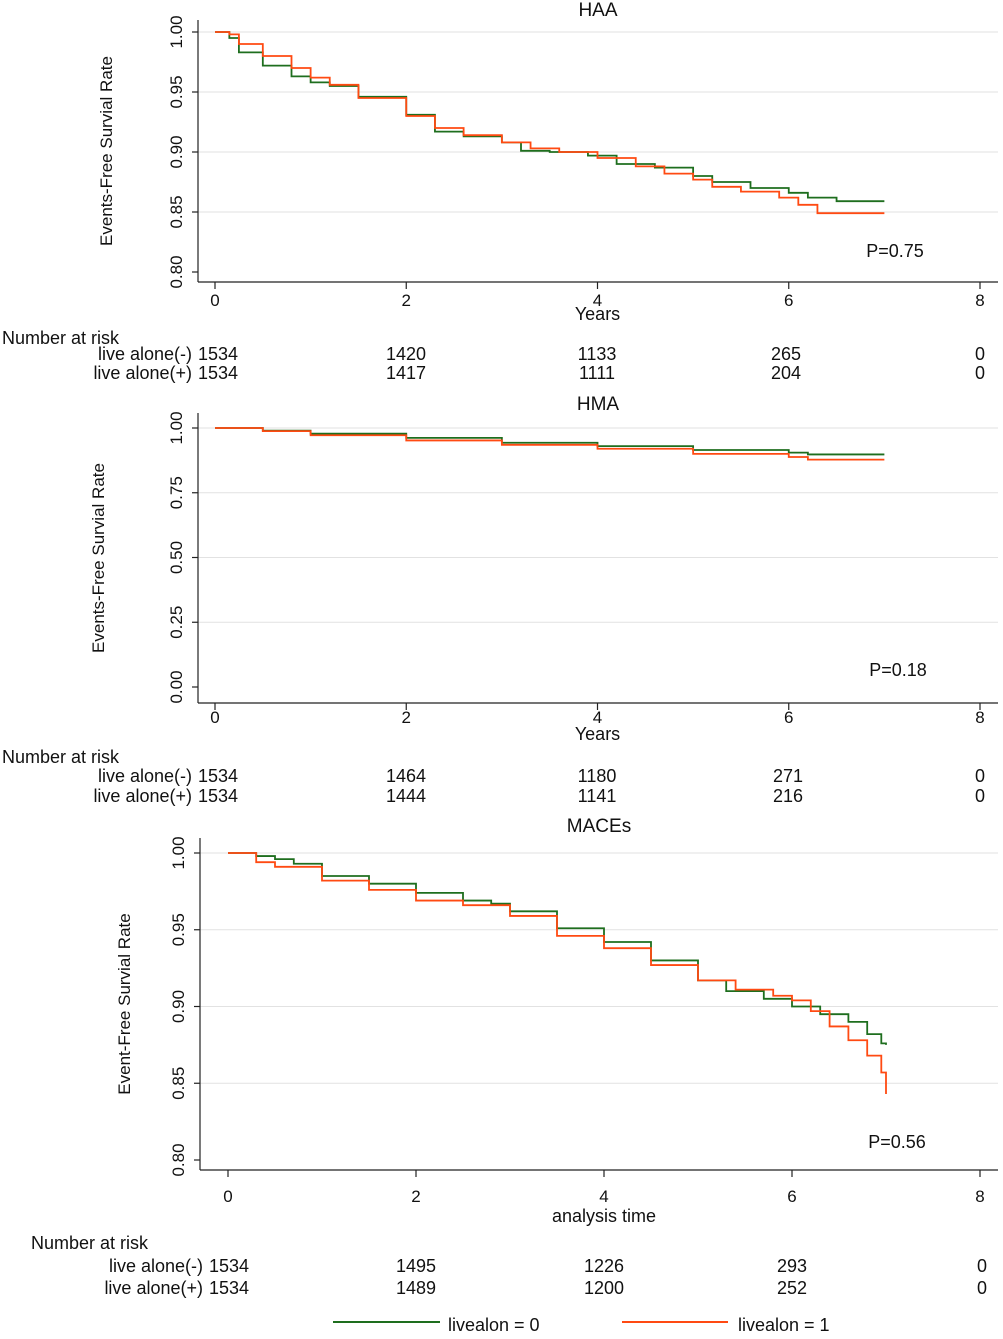  Describe the element at coordinates (406, 796) in the screenshot. I see `risk-cell: 1444` at that location.